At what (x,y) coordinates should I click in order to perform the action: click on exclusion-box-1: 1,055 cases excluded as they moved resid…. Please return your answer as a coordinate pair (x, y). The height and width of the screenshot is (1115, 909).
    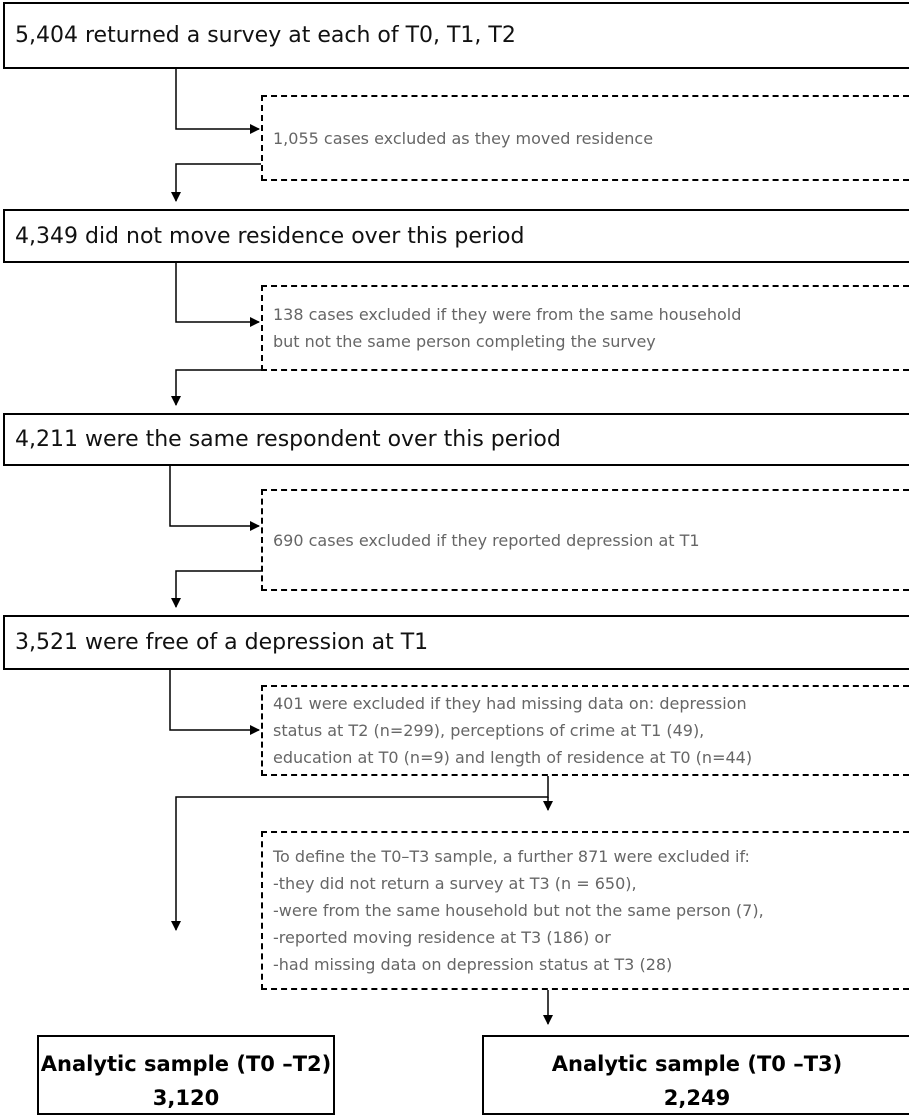
    Looking at the image, I should click on (585, 138).